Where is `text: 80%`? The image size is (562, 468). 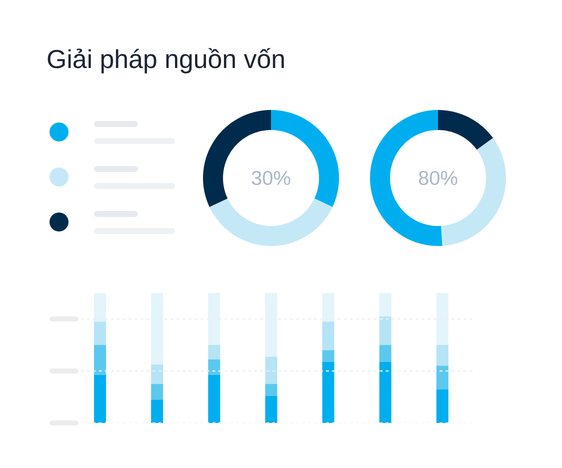 text: 80% is located at coordinates (438, 178).